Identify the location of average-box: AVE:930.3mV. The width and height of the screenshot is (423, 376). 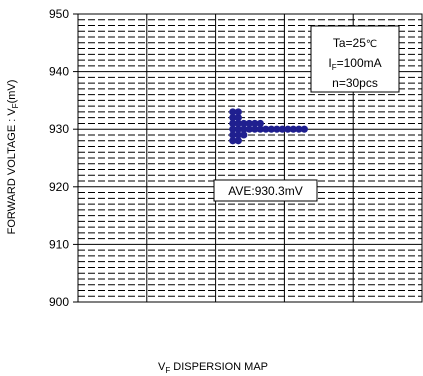
(265, 190).